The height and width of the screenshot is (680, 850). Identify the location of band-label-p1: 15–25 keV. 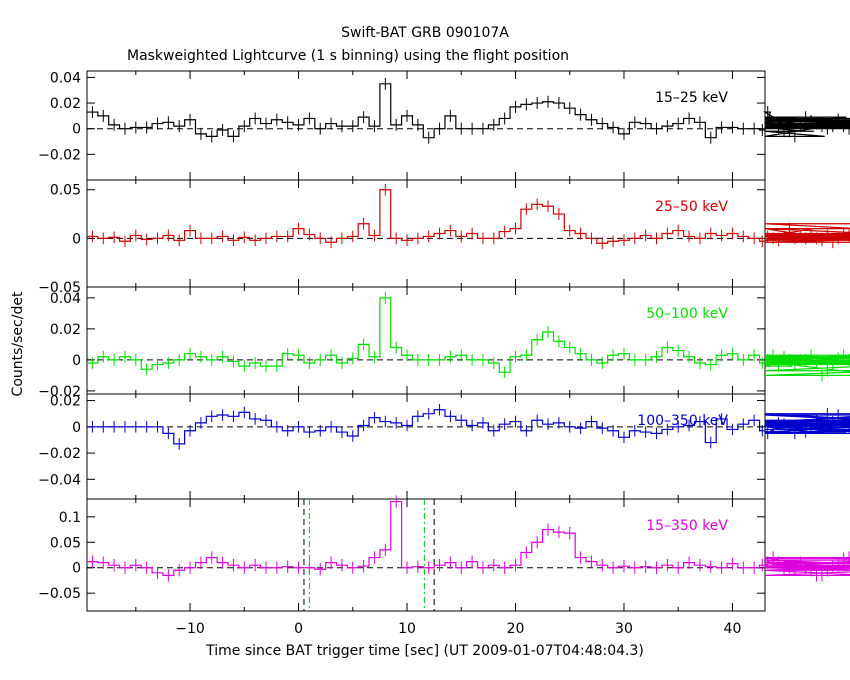
(691, 98).